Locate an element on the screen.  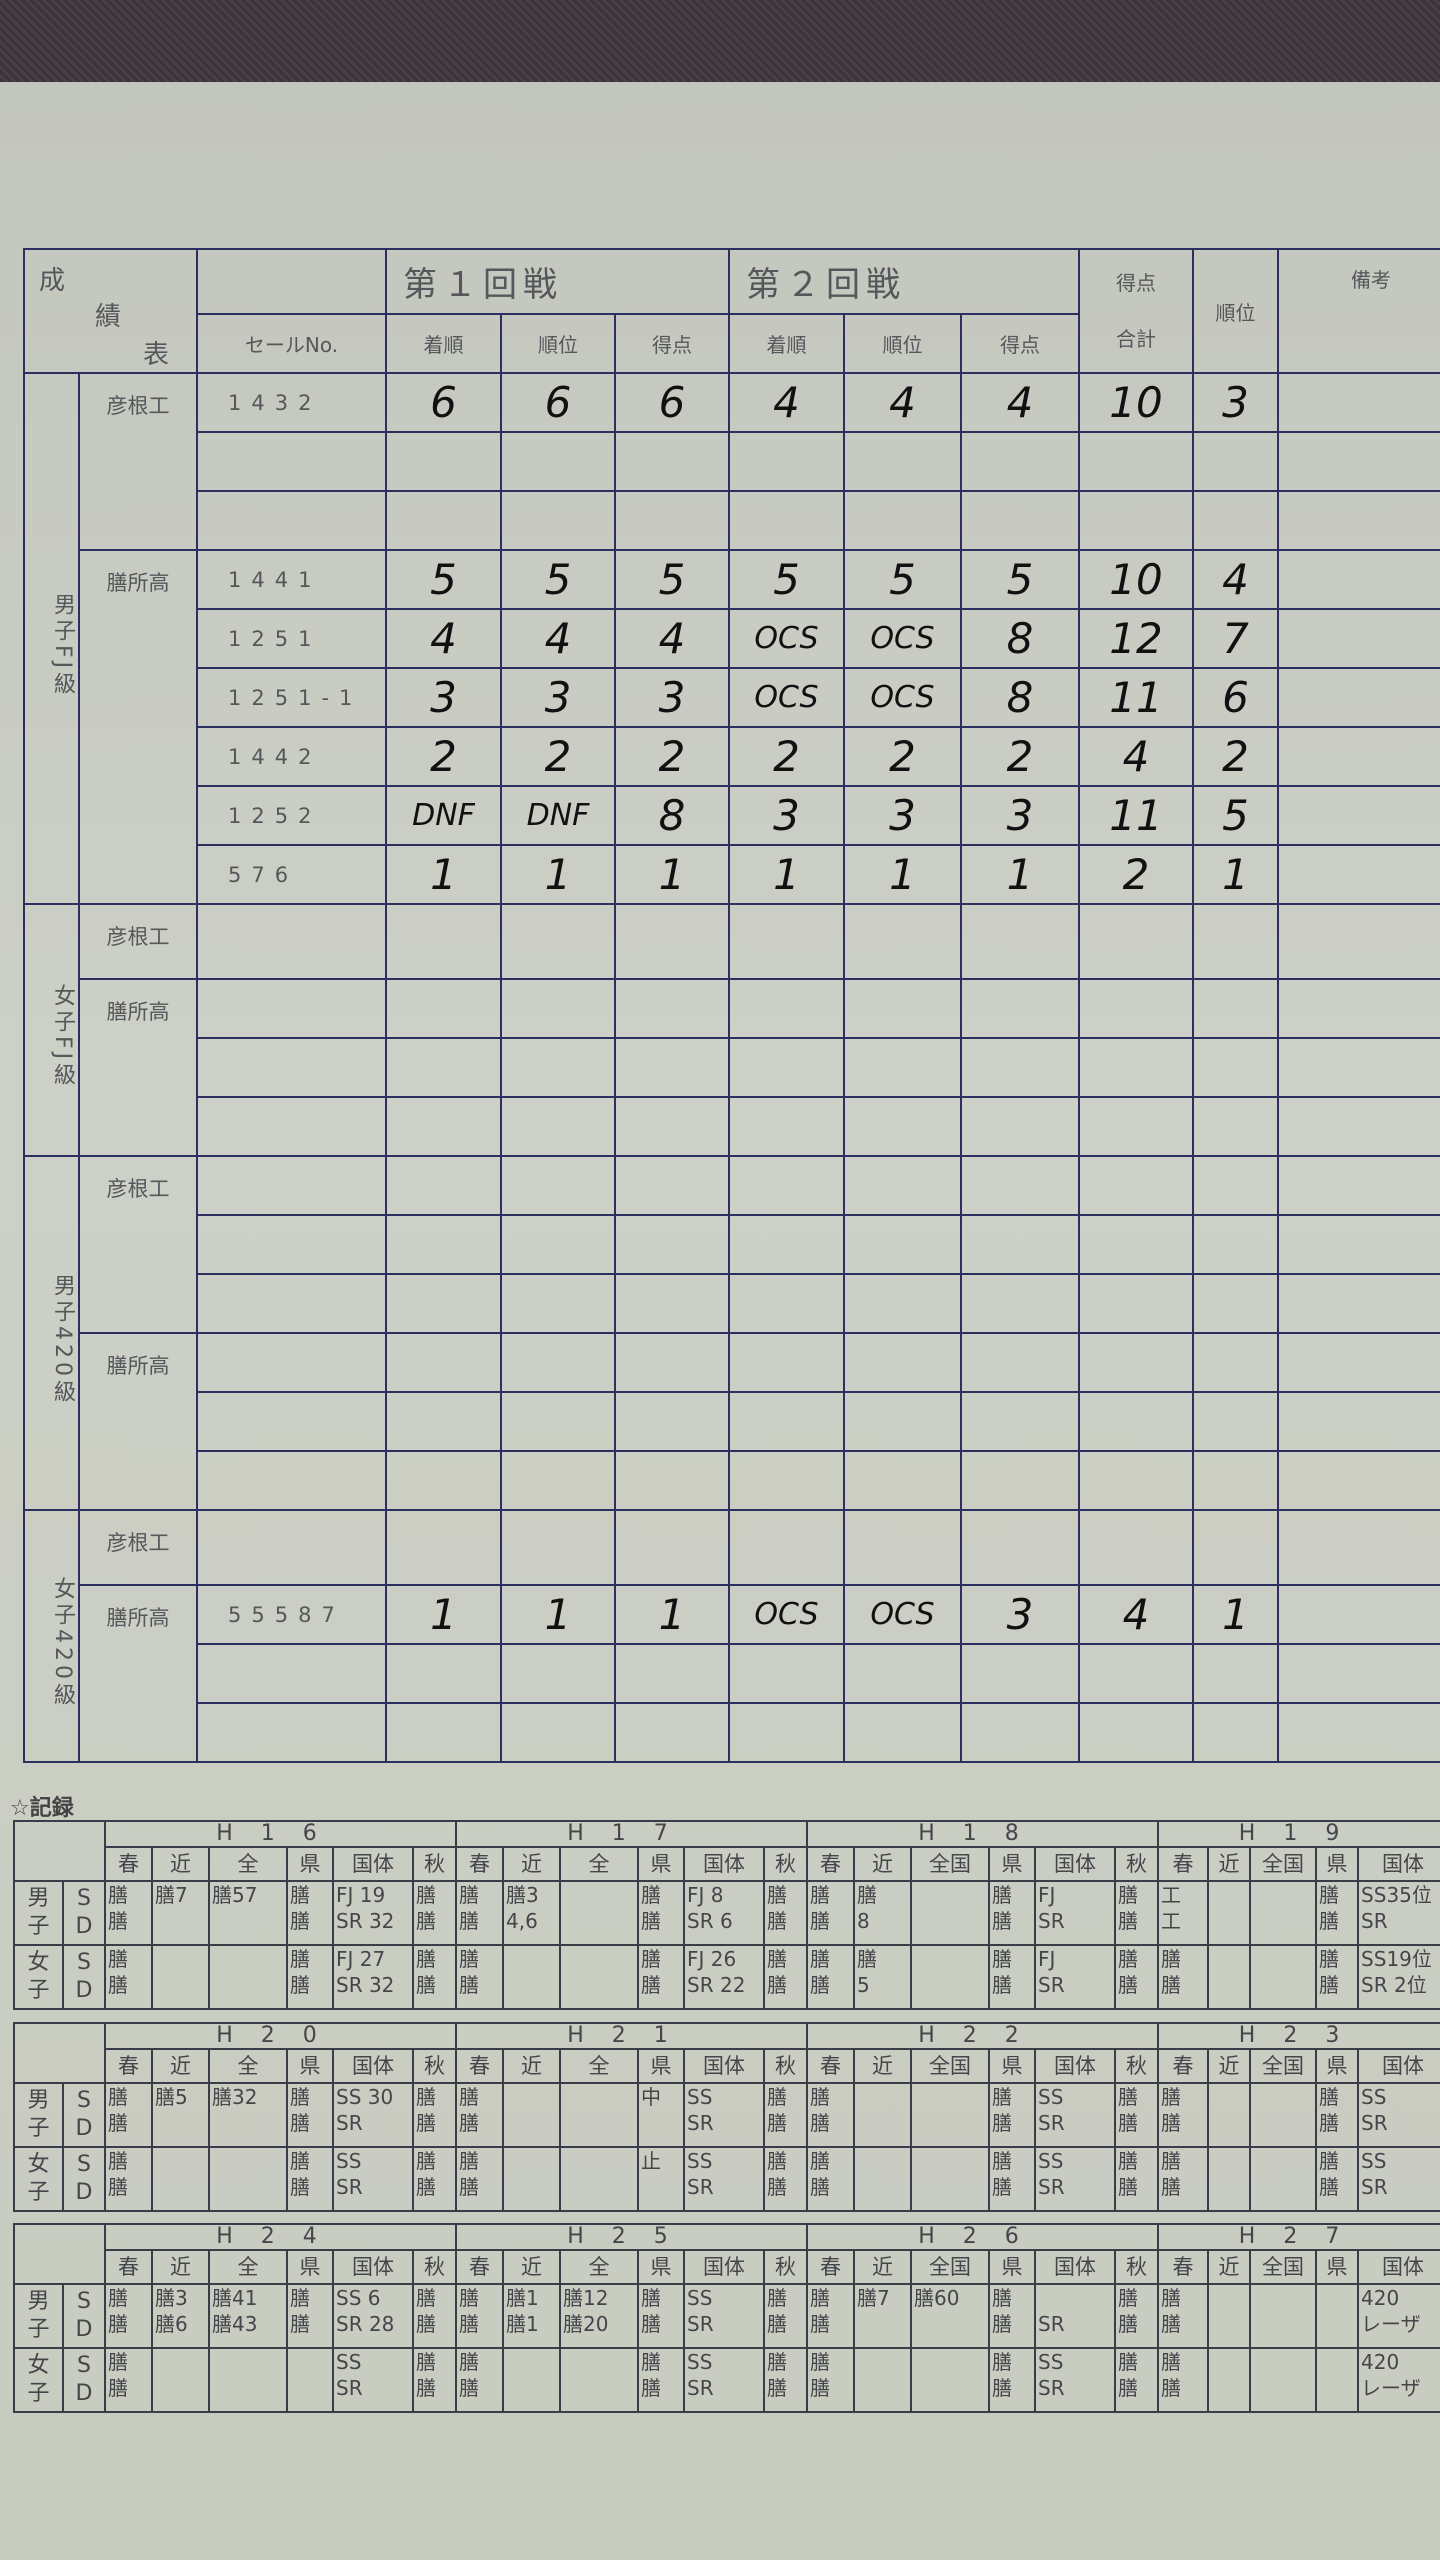
record-cell: 膳3 4,6 is located at coordinates (532, 1913).